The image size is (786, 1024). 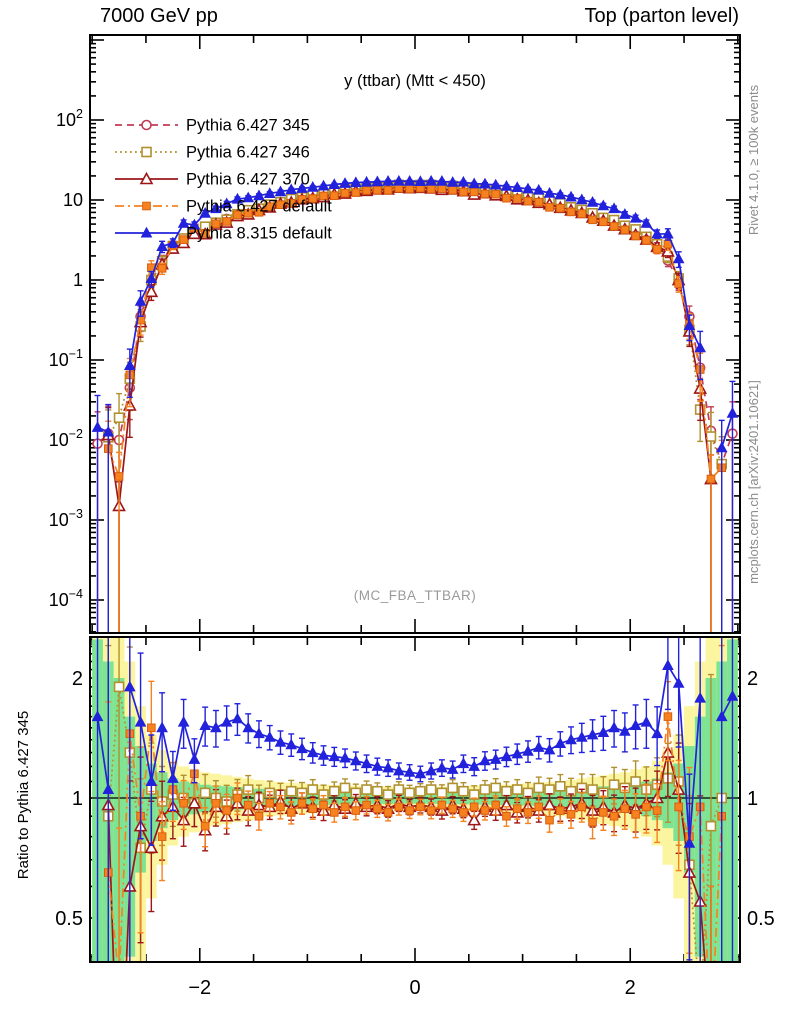 I want to click on caption-mcplots-arxiv: mcplots.cern.ch [arXiv:2401.10621], so click(x=753, y=482).